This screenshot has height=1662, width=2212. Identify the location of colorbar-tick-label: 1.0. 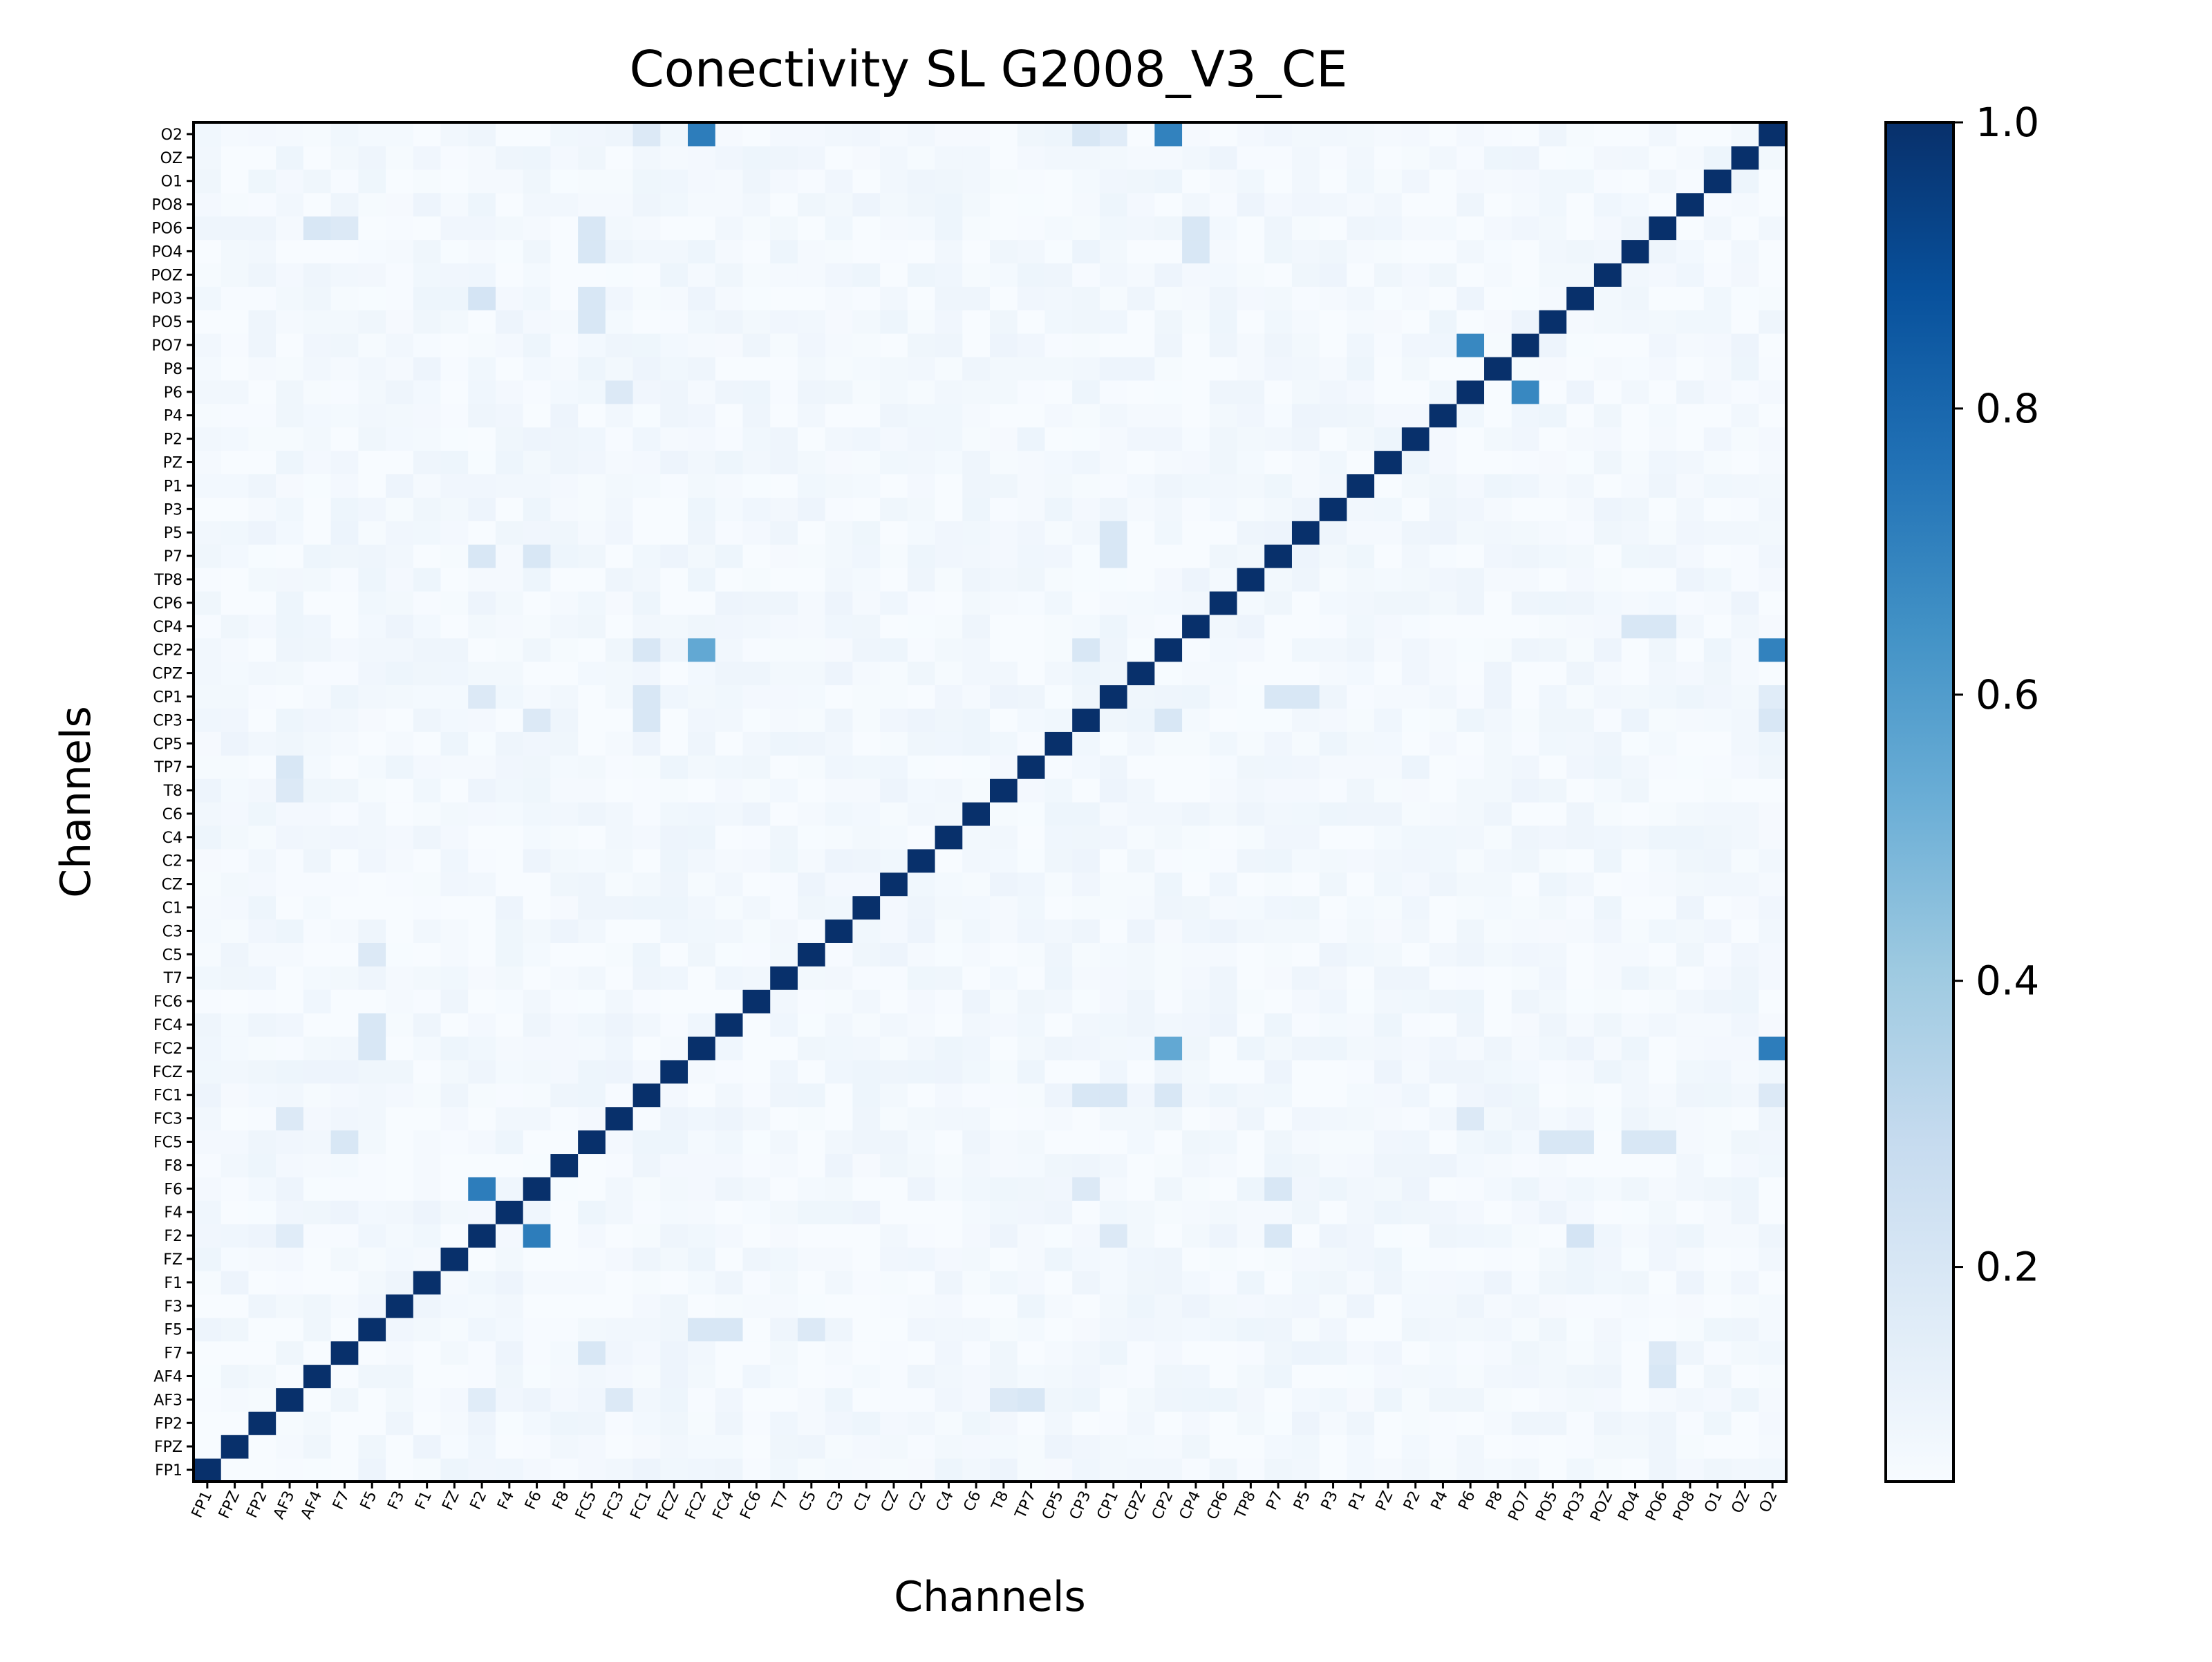
(2008, 123).